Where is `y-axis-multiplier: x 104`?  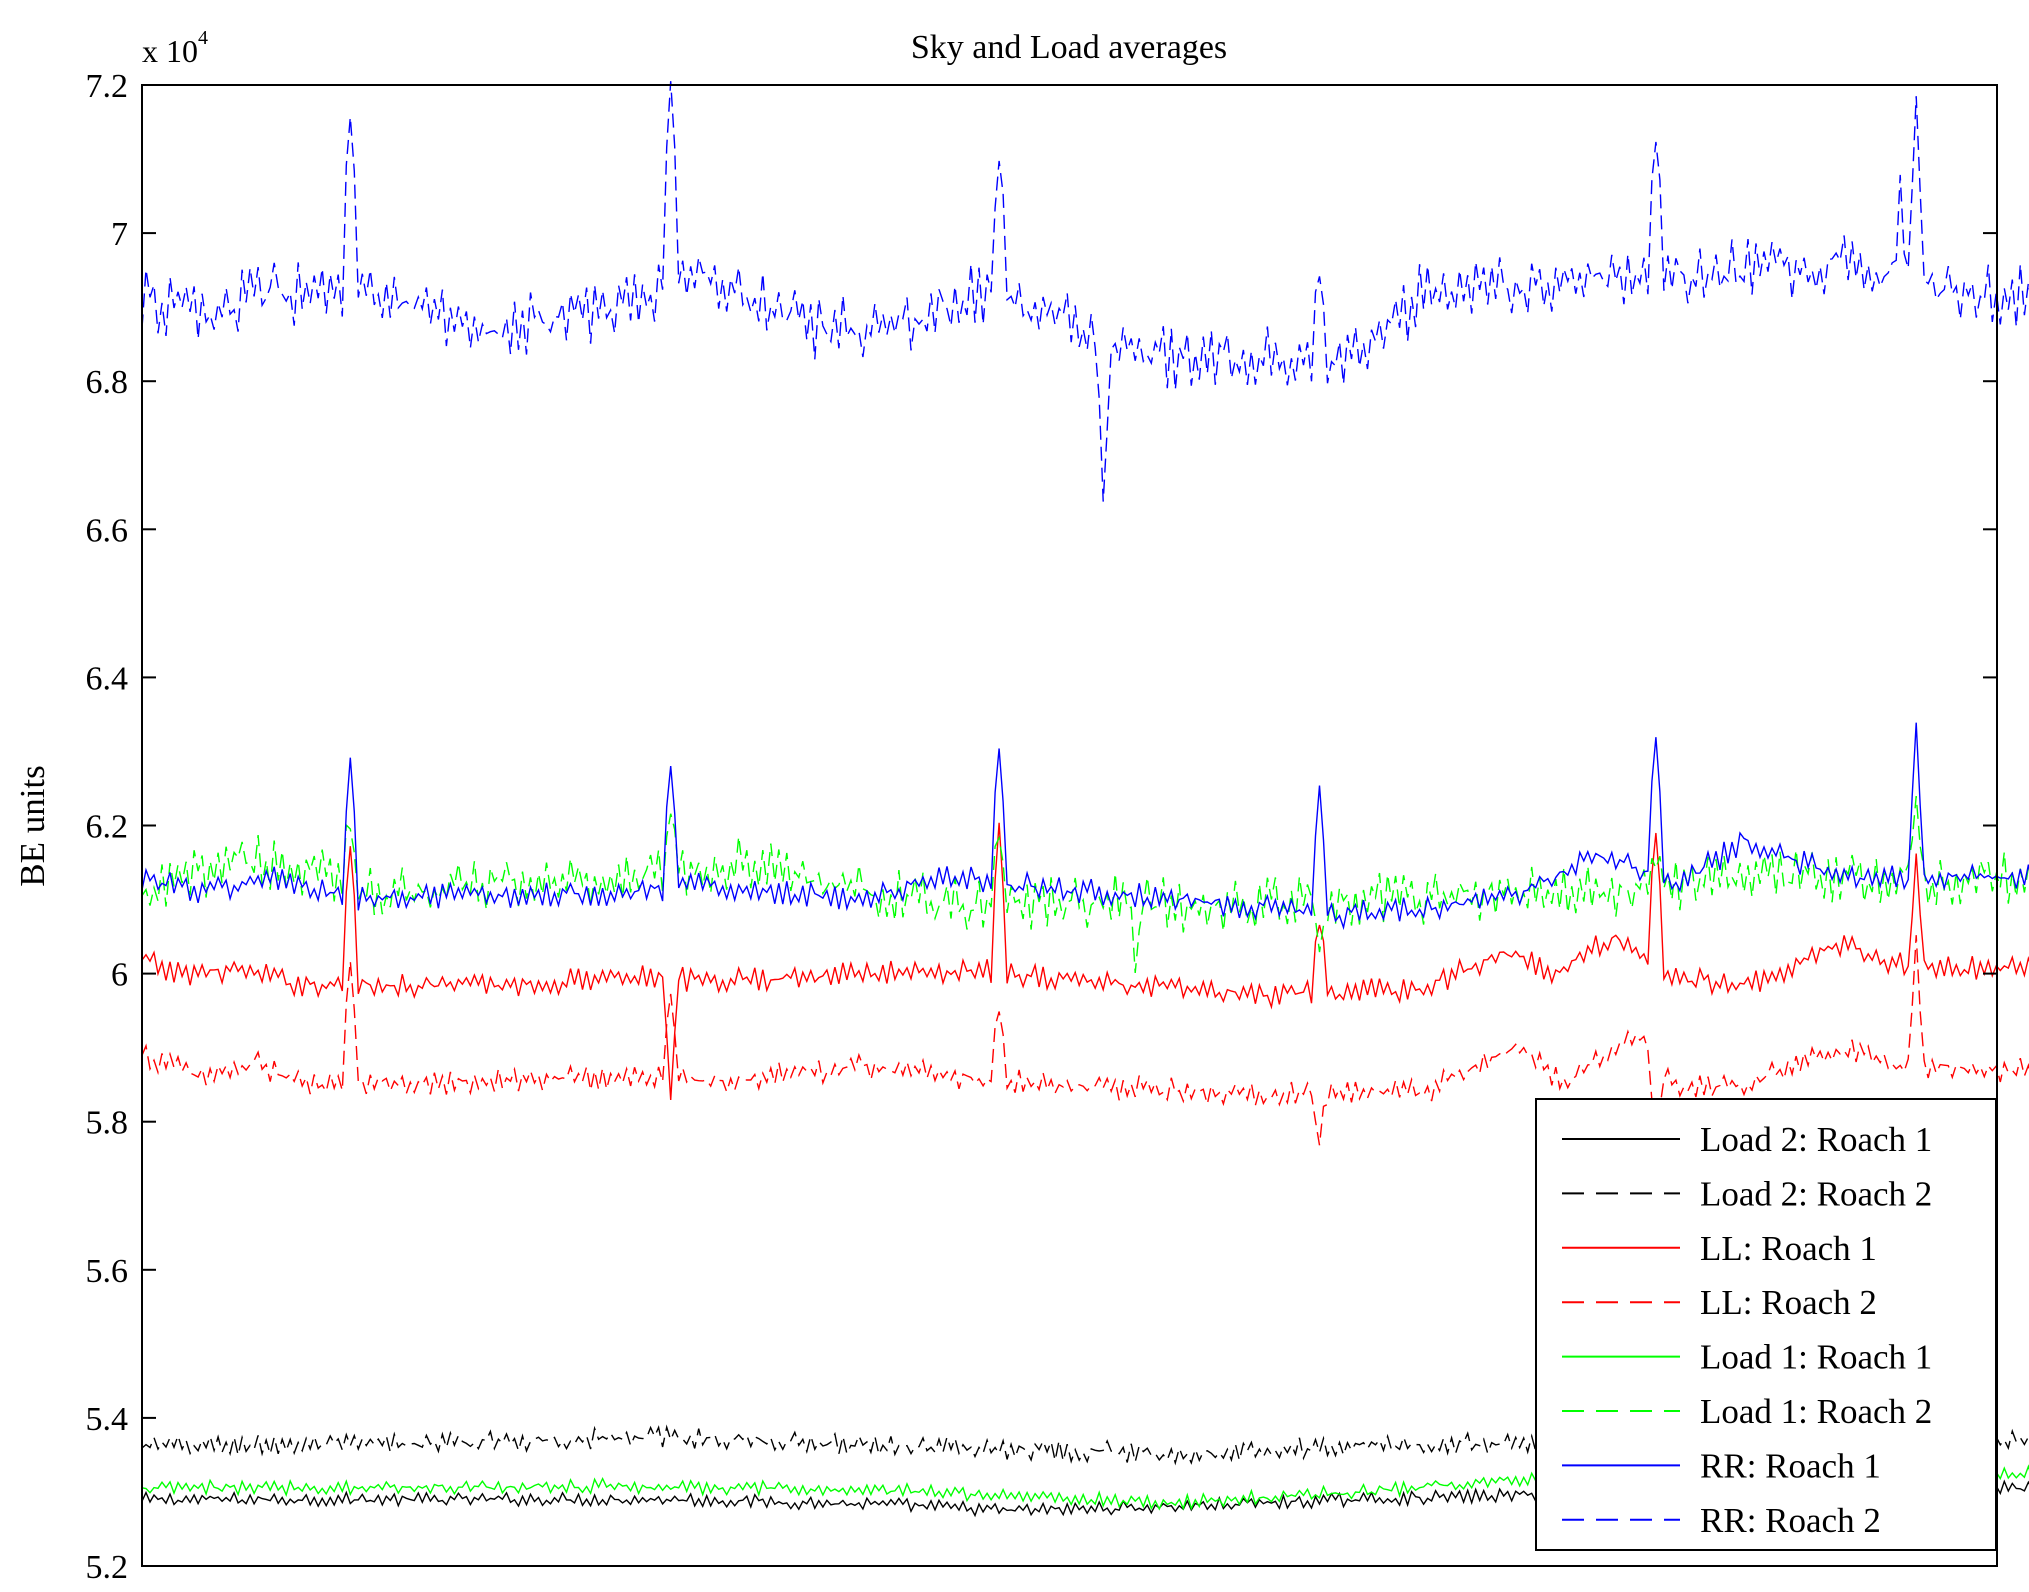 y-axis-multiplier: x 104 is located at coordinates (175, 48).